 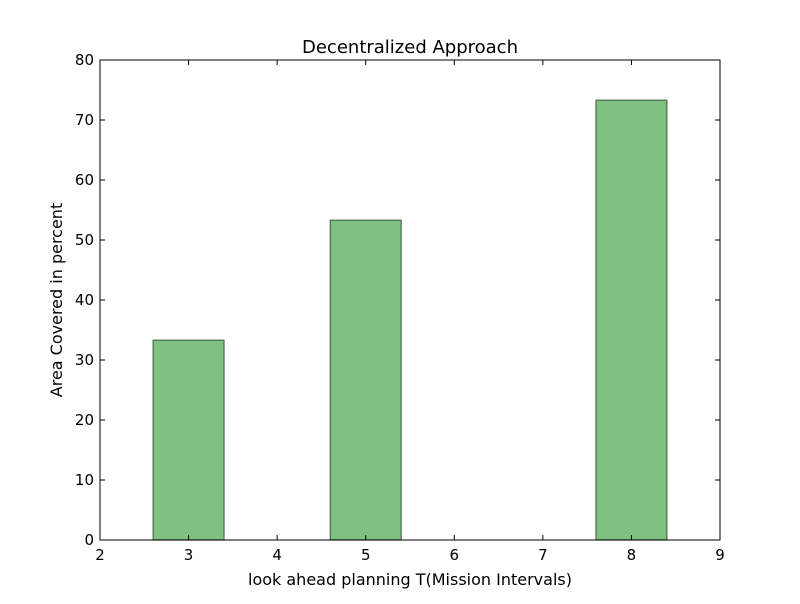 I want to click on x-tick-label-8: 8, so click(x=632, y=555).